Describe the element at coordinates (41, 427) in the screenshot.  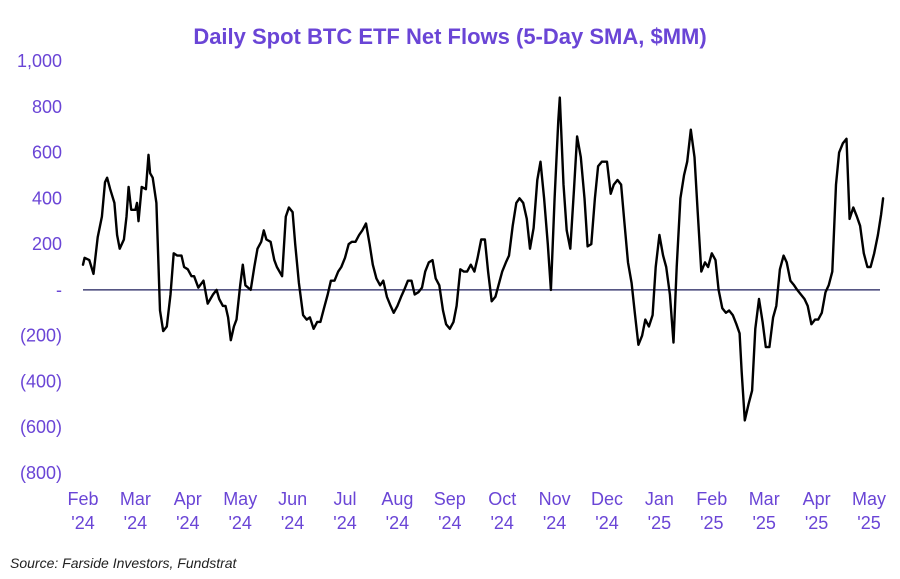
I see `y-tick-label: (600)` at that location.